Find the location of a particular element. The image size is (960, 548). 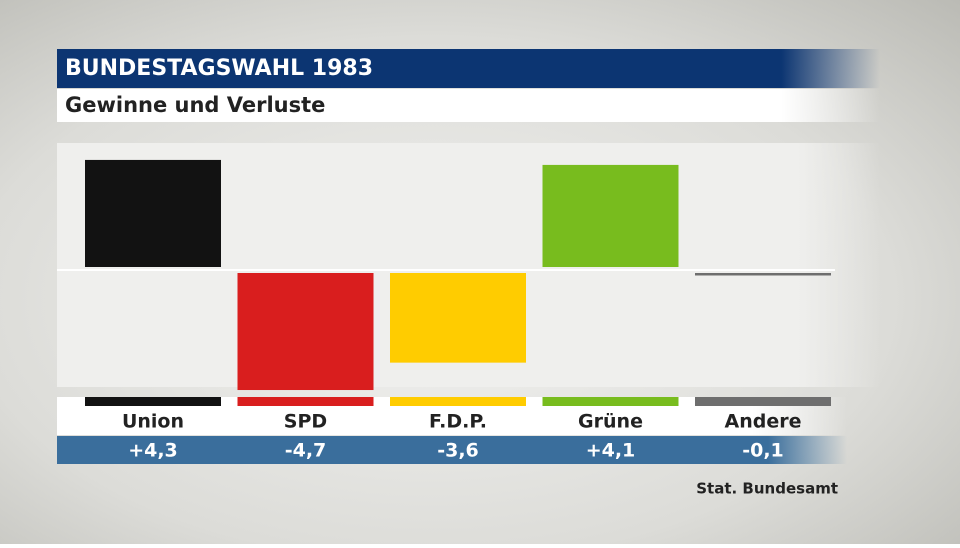

value-label: +4,1 is located at coordinates (611, 451).